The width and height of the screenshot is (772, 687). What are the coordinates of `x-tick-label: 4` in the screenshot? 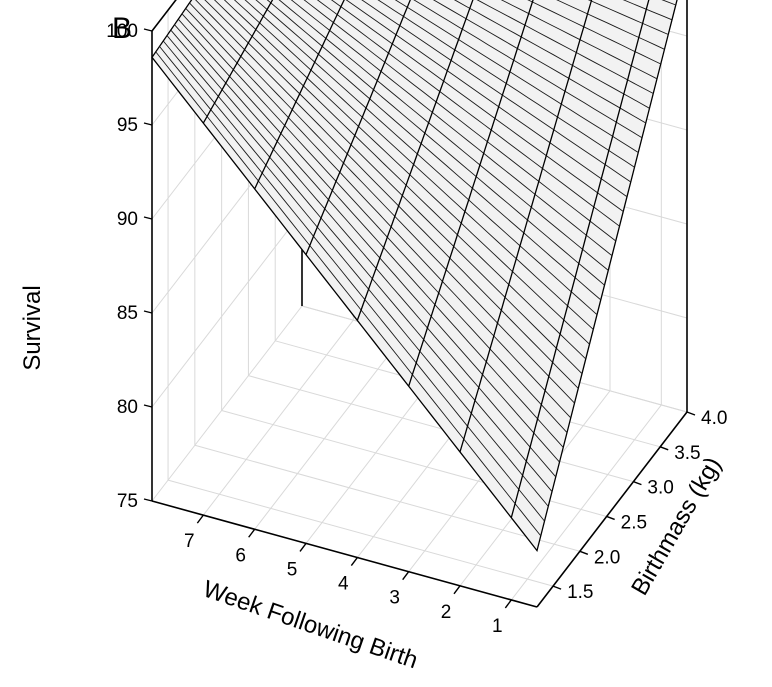 It's located at (343, 584).